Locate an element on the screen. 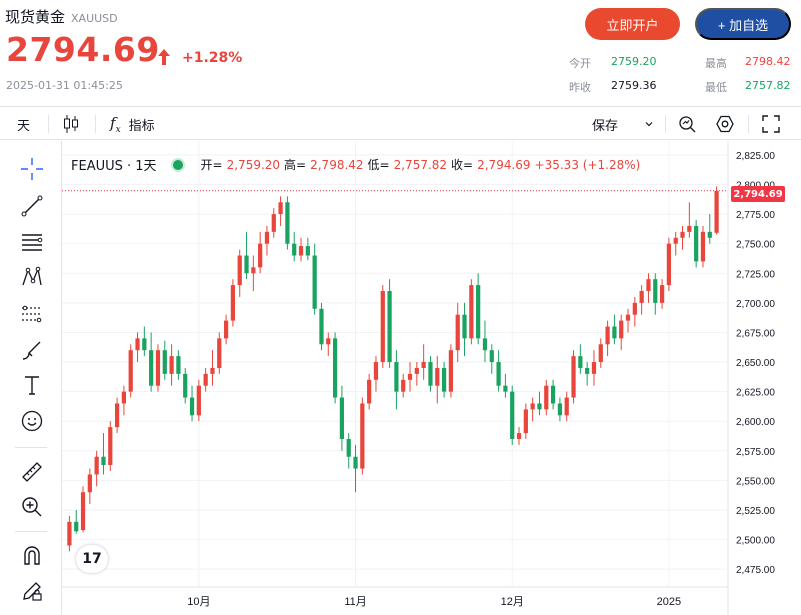 The width and height of the screenshot is (801, 615). stat-open-label: 今开 is located at coordinates (580, 63).